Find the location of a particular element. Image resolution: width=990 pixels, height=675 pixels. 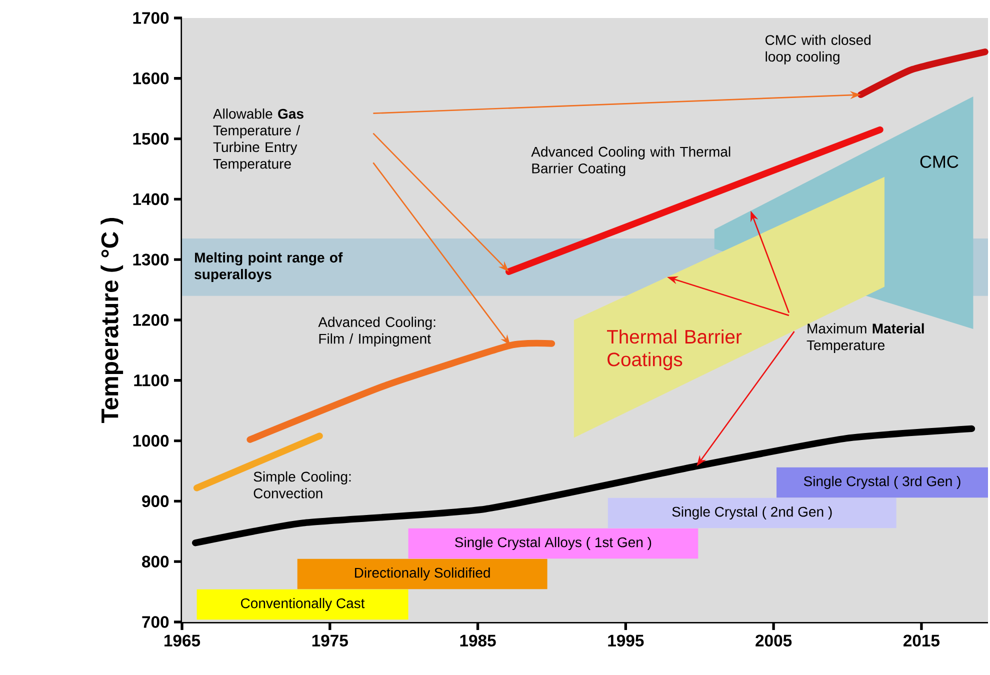

x-tick-label: 1965 is located at coordinates (182, 640).